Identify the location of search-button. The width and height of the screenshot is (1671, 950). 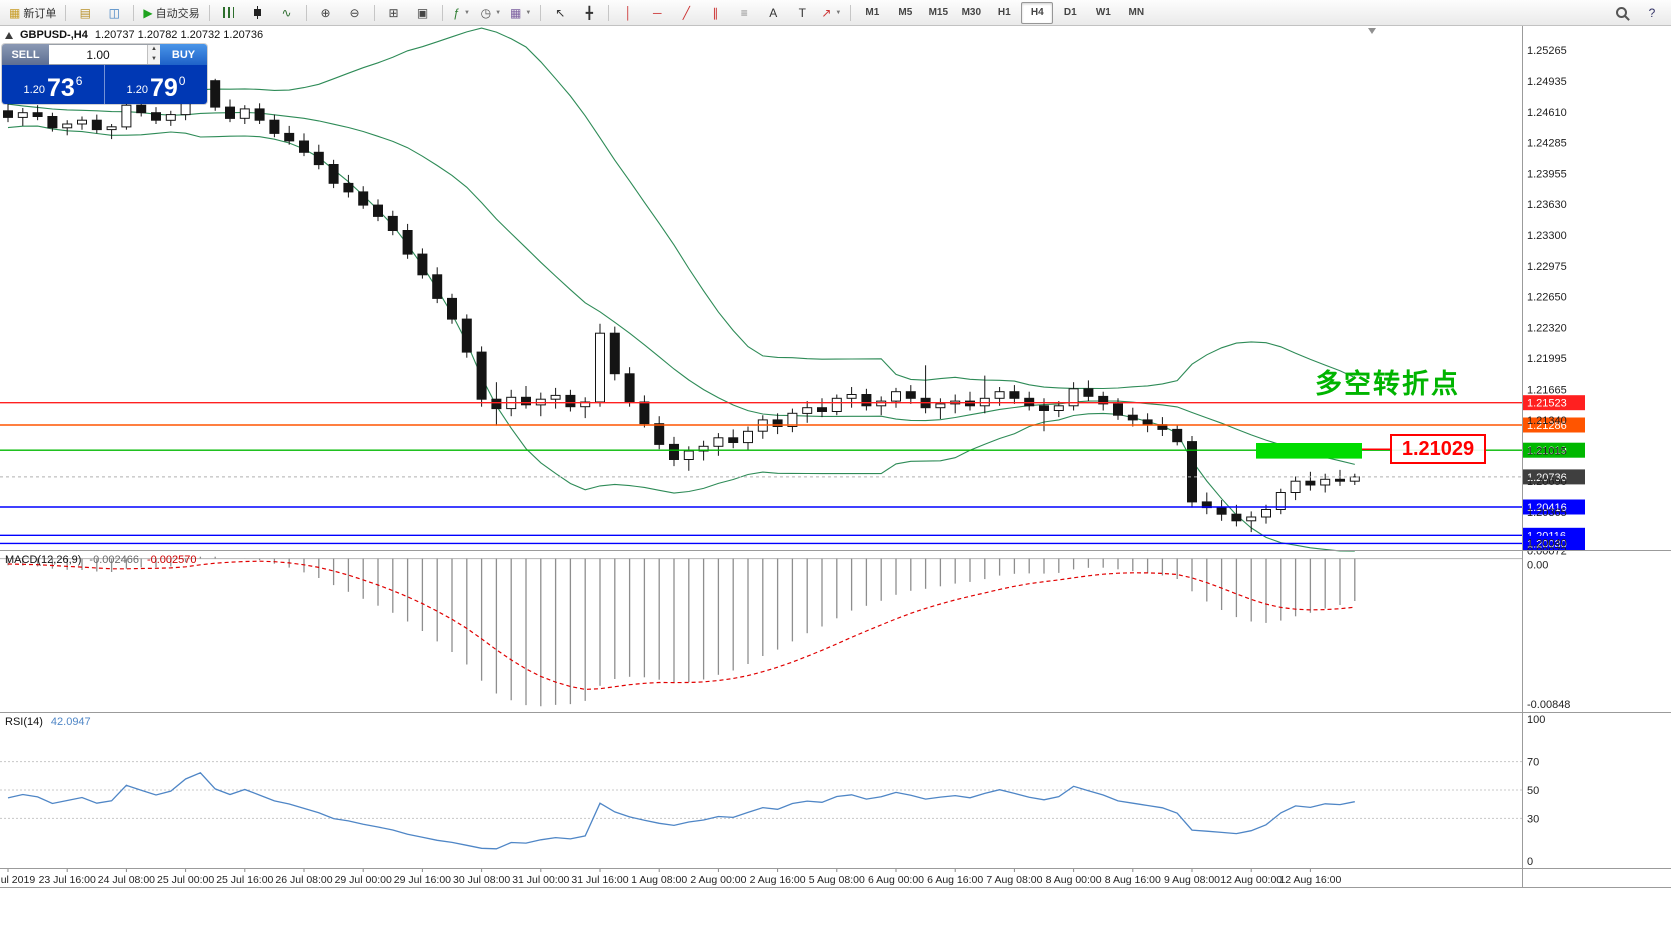
(1623, 13).